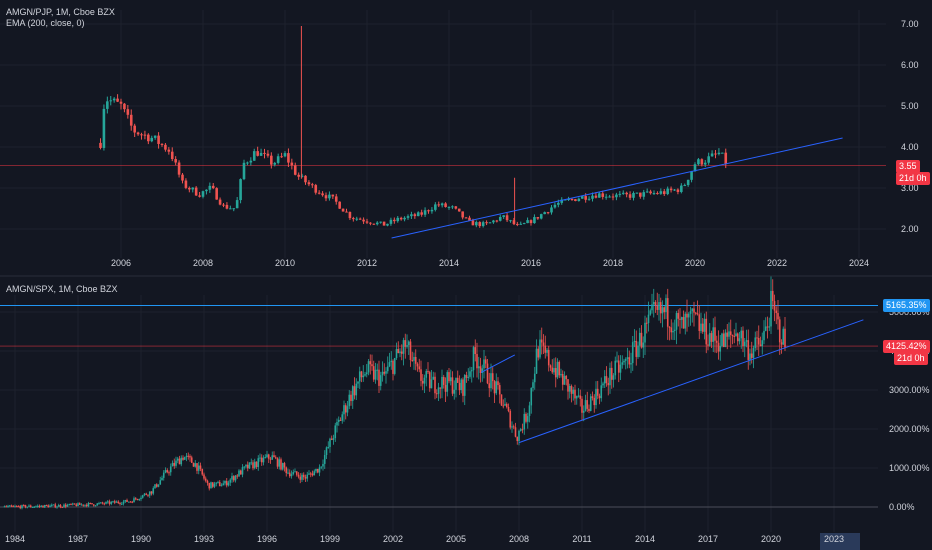 The height and width of the screenshot is (550, 932). What do you see at coordinates (45, 23) in the screenshot?
I see `indicator-legend: EMA (200, close, 0)` at bounding box center [45, 23].